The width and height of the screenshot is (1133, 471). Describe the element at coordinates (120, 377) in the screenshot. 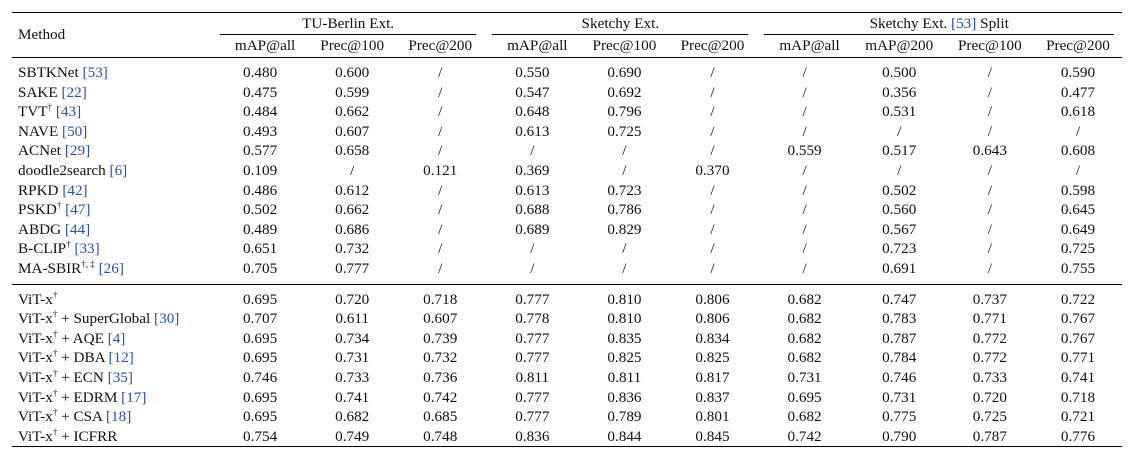

I see `citation-link: [35]` at that location.